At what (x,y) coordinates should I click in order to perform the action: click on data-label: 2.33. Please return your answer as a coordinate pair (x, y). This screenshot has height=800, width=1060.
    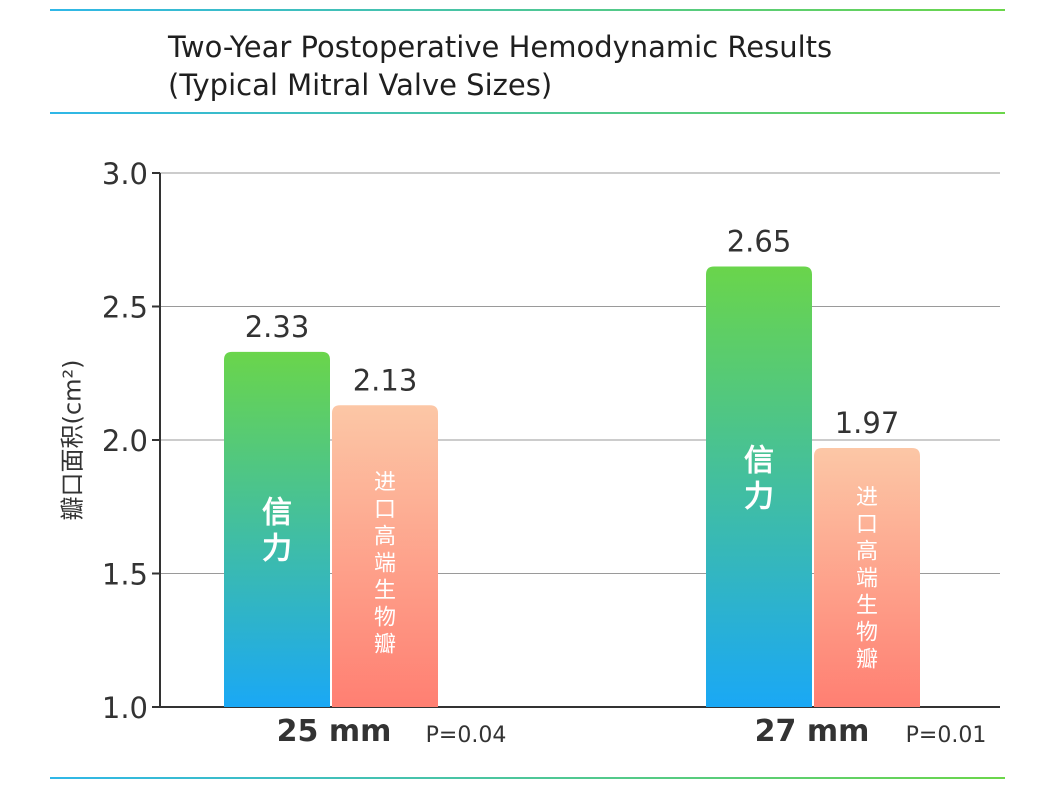
    Looking at the image, I should click on (277, 327).